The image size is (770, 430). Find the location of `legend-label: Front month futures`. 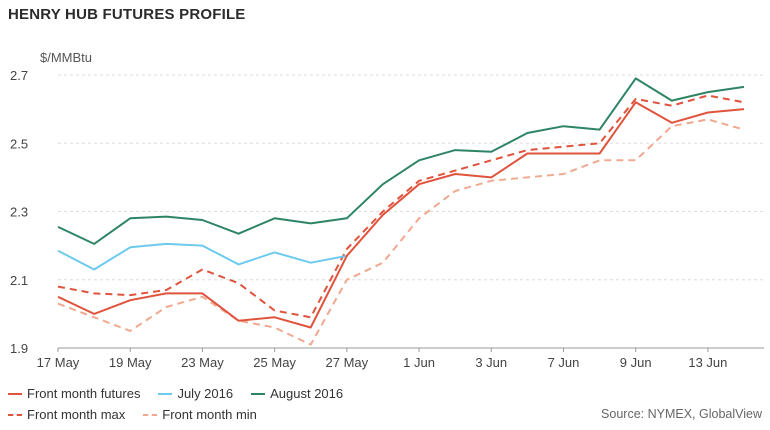

legend-label: Front month futures is located at coordinates (84, 393).